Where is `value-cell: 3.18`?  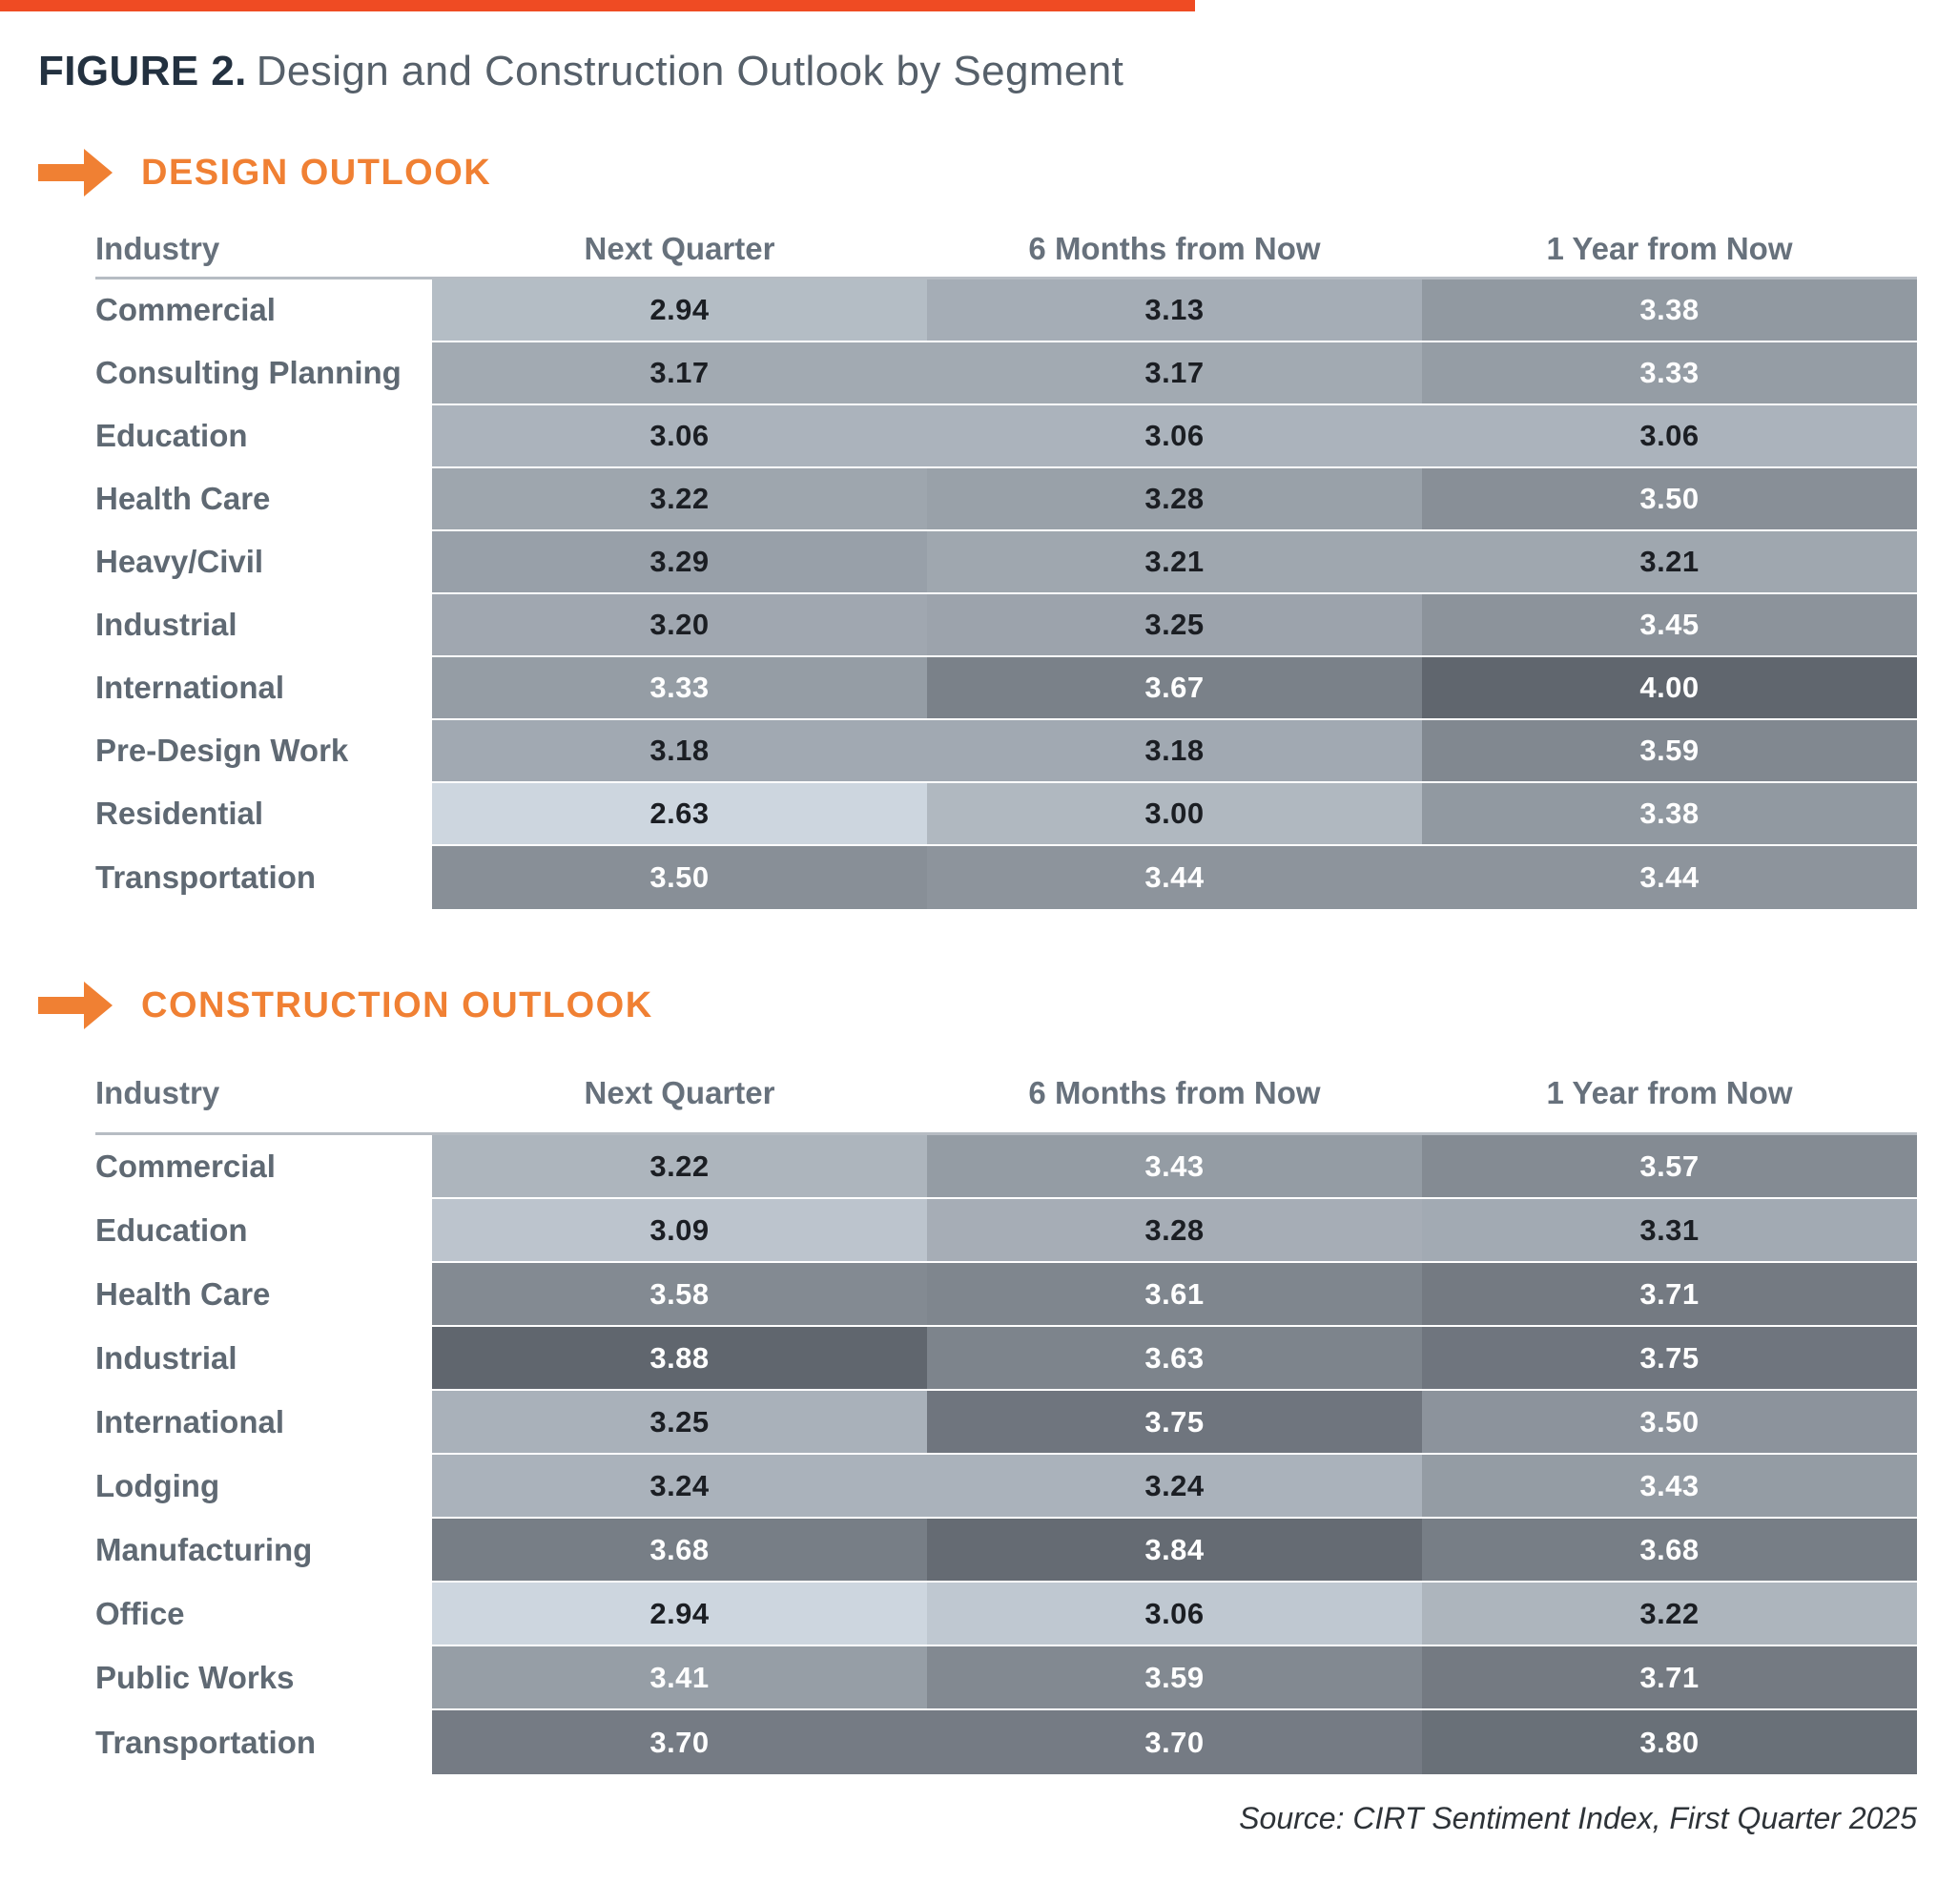
value-cell: 3.18 is located at coordinates (679, 750).